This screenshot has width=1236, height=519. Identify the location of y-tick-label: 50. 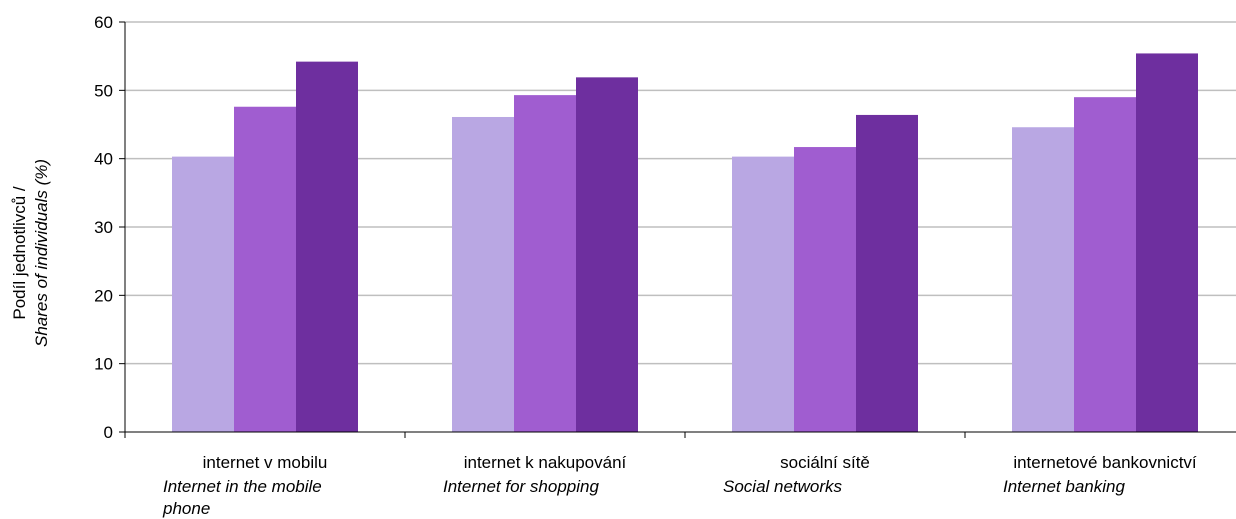
(103, 90).